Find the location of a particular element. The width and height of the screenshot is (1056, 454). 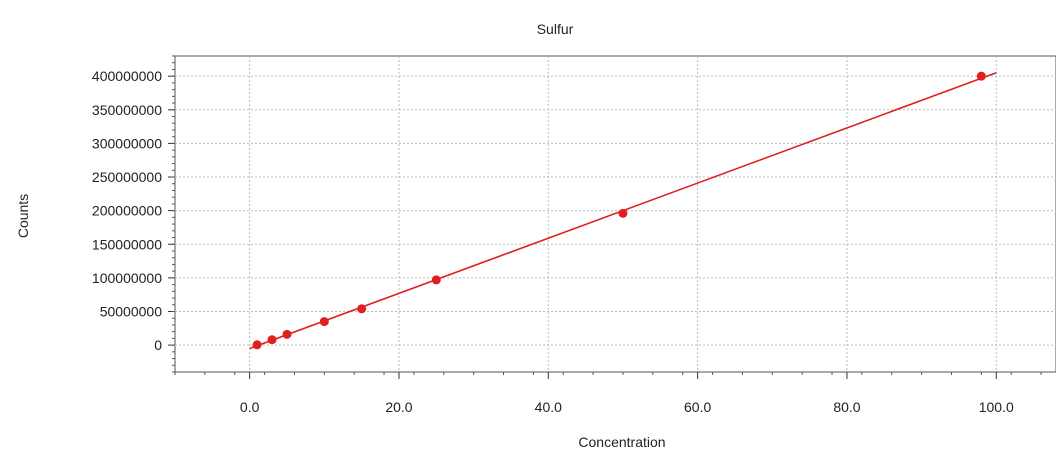

y-tick-label: 400000000 is located at coordinates (127, 76).